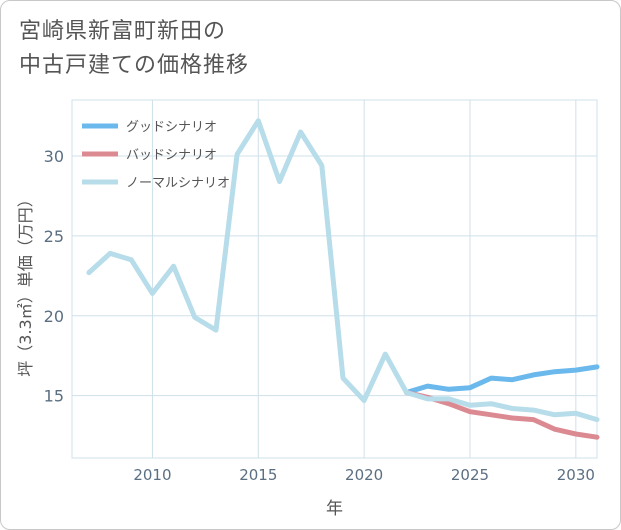 Image resolution: width=621 pixels, height=530 pixels. Describe the element at coordinates (364, 475) in the screenshot. I see `x-tick-label: 2020` at that location.